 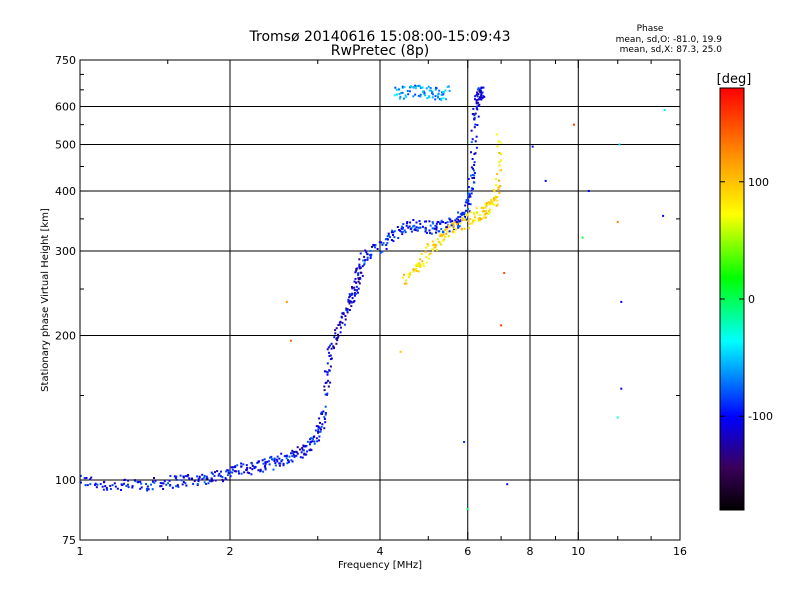 What do you see at coordinates (230, 551) in the screenshot?
I see `x-tick-label: 2` at bounding box center [230, 551].